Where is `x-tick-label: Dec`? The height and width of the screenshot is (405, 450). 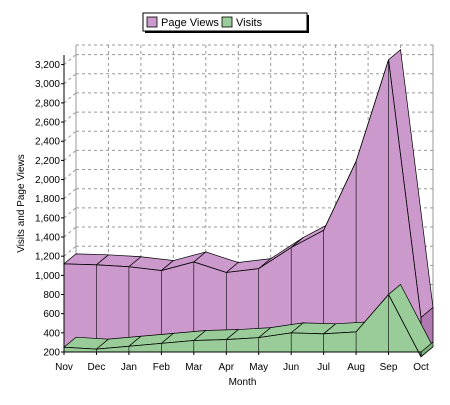
x-tick-label: Dec is located at coordinates (97, 367).